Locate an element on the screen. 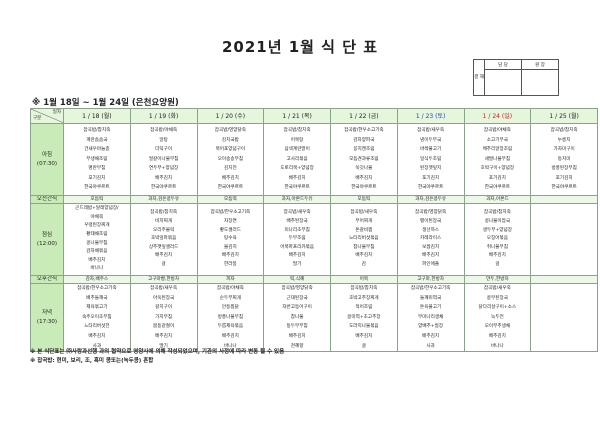 The height and width of the screenshot is (424, 600). menu-item: 방풍나물무침 is located at coordinates (230, 317).